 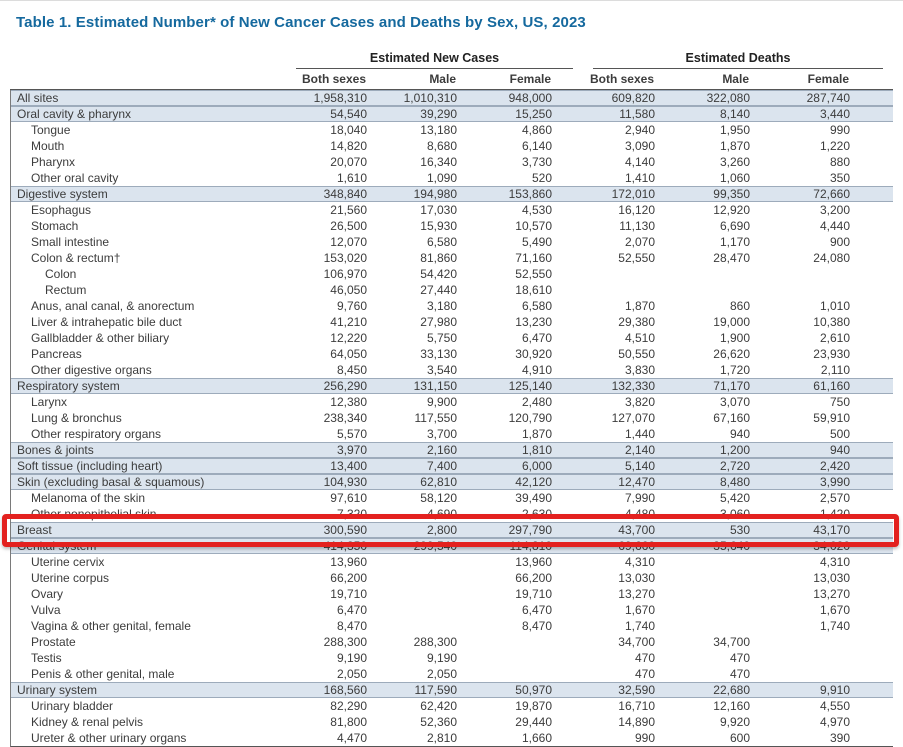 I want to click on row-value: 82,290, so click(x=348, y=706).